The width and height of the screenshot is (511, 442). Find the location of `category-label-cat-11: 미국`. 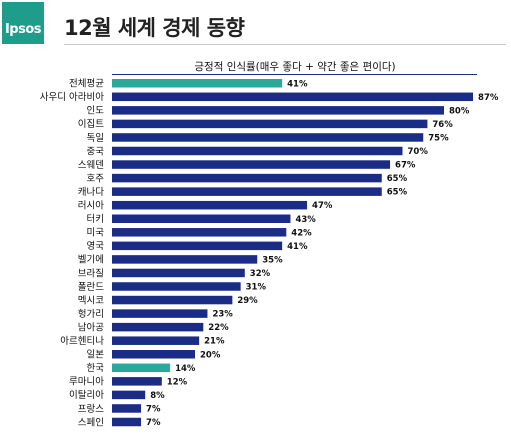

category-label-cat-11: 미국 is located at coordinates (96, 233).